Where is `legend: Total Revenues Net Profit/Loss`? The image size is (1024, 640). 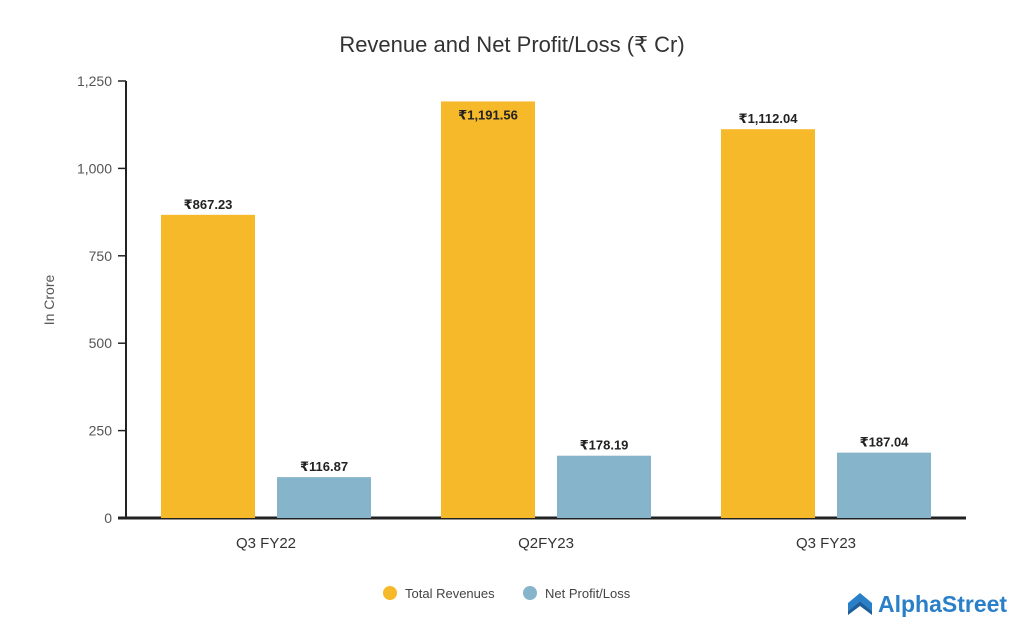
legend: Total Revenues Net Profit/Loss is located at coordinates (507, 593).